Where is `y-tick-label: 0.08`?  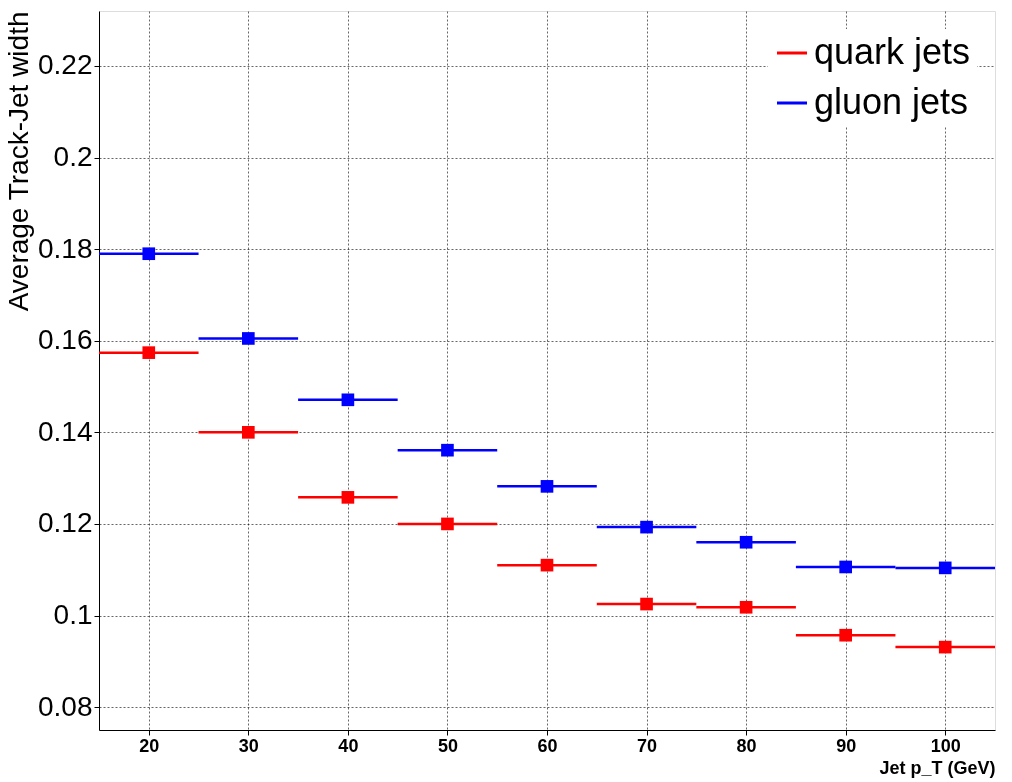 y-tick-label: 0.08 is located at coordinates (65, 706).